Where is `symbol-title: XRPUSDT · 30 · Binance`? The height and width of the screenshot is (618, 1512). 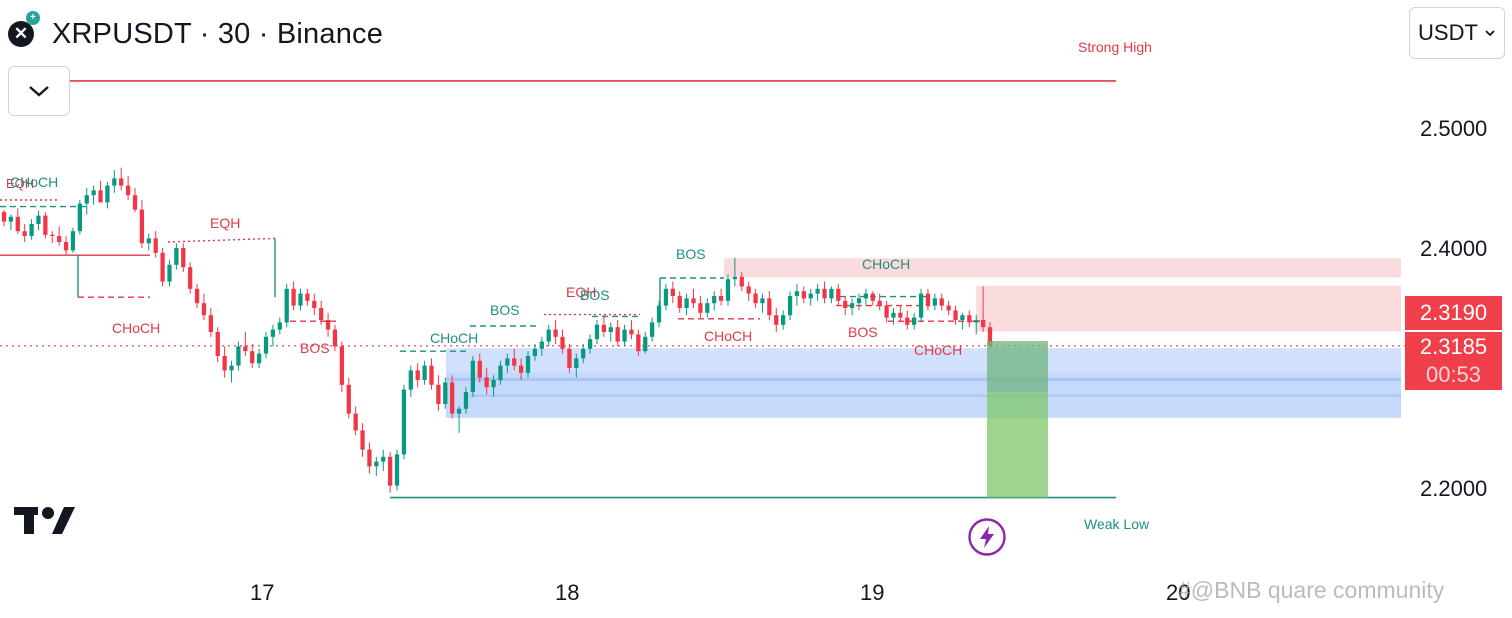
symbol-title: XRPUSDT · 30 · Binance is located at coordinates (218, 33).